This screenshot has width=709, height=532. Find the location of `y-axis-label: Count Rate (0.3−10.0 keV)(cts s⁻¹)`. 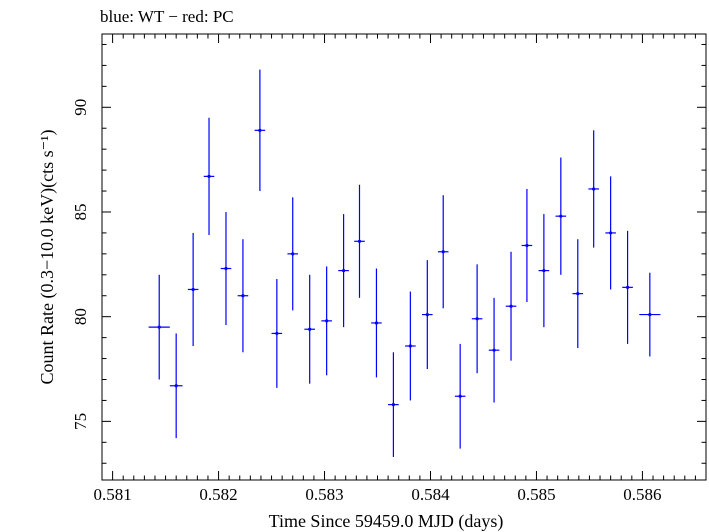

y-axis-label: Count Rate (0.3−10.0 keV)(cts s⁻¹) is located at coordinates (47, 256).